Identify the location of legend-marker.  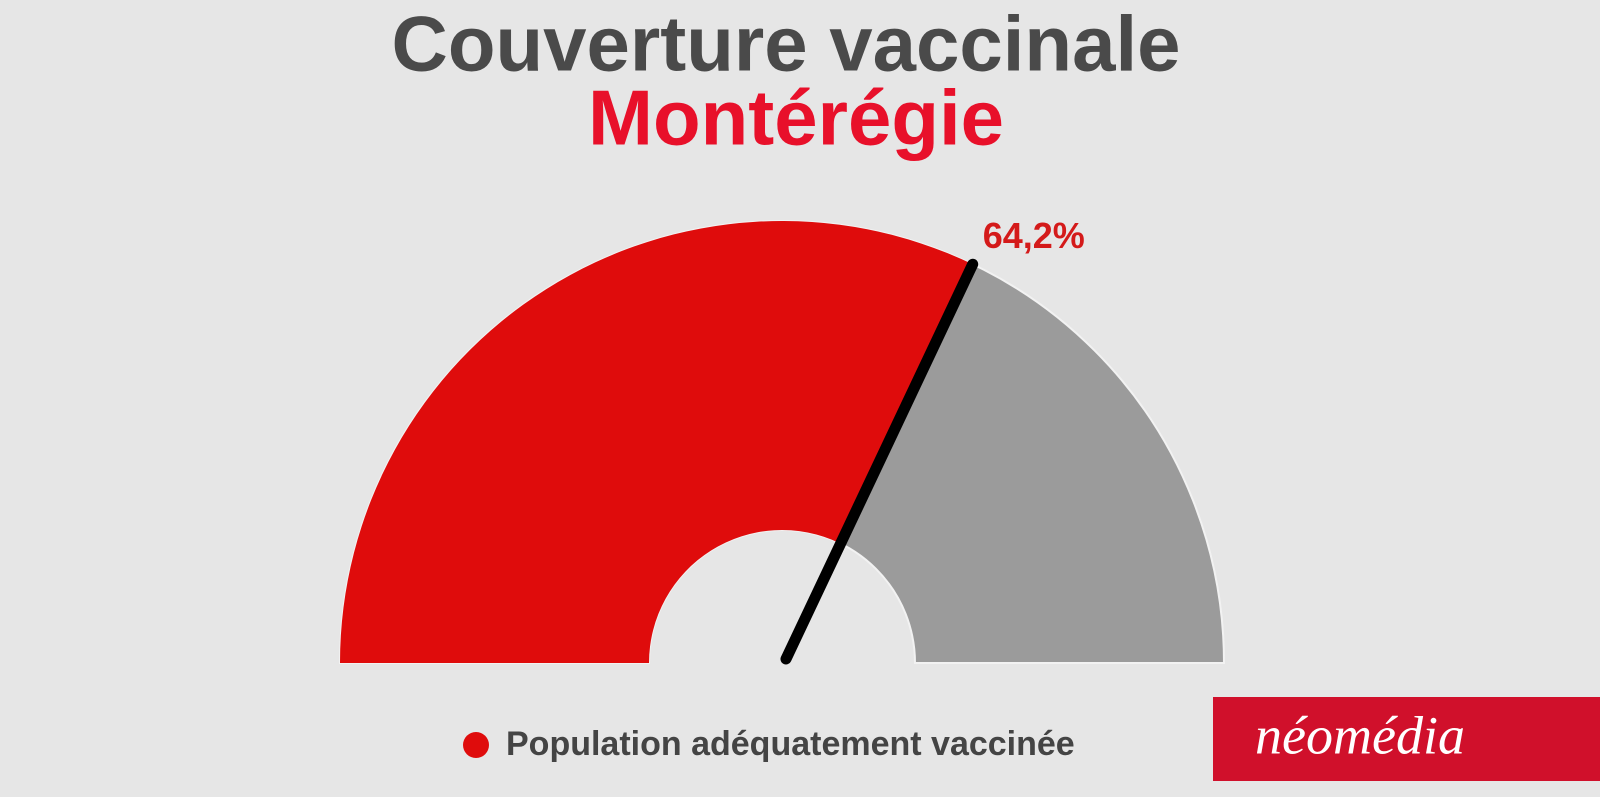
(476, 745).